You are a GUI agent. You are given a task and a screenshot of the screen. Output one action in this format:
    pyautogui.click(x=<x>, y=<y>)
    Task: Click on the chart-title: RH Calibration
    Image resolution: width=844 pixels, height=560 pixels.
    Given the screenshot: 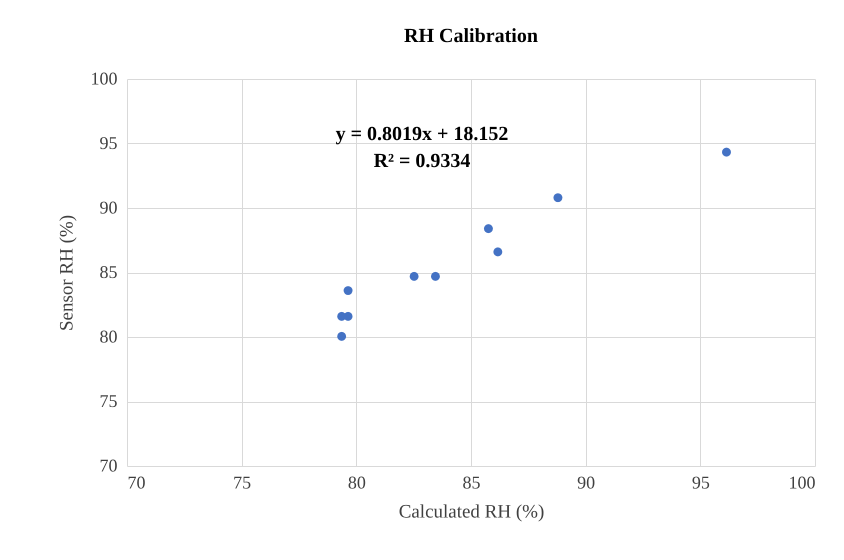 What is the action you would take?
    pyautogui.click(x=471, y=36)
    